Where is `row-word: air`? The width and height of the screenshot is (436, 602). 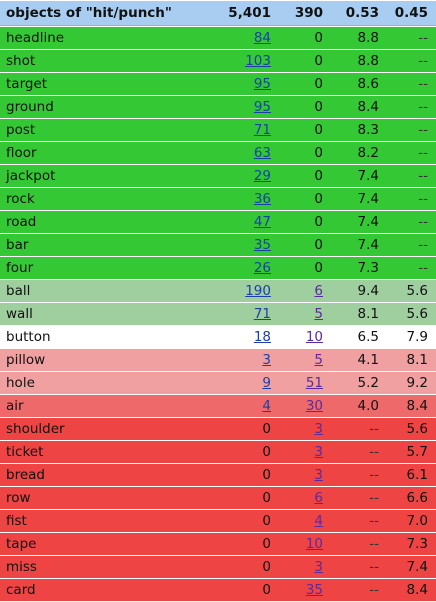
row-word: air is located at coordinates (15, 406).